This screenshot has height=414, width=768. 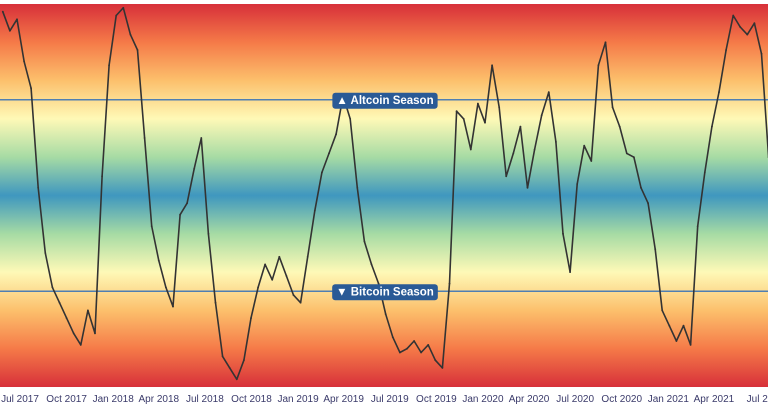 What do you see at coordinates (390, 399) in the screenshot?
I see `x-tick-label: Jul 2019` at bounding box center [390, 399].